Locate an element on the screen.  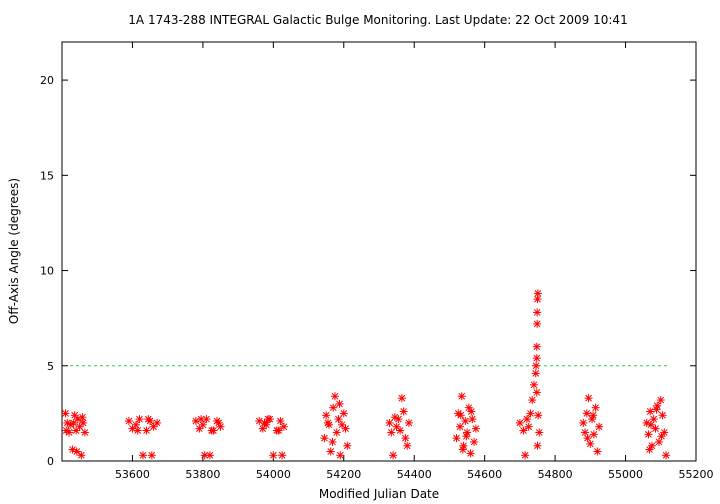
x-tick-label: 54200 is located at coordinates (343, 474).